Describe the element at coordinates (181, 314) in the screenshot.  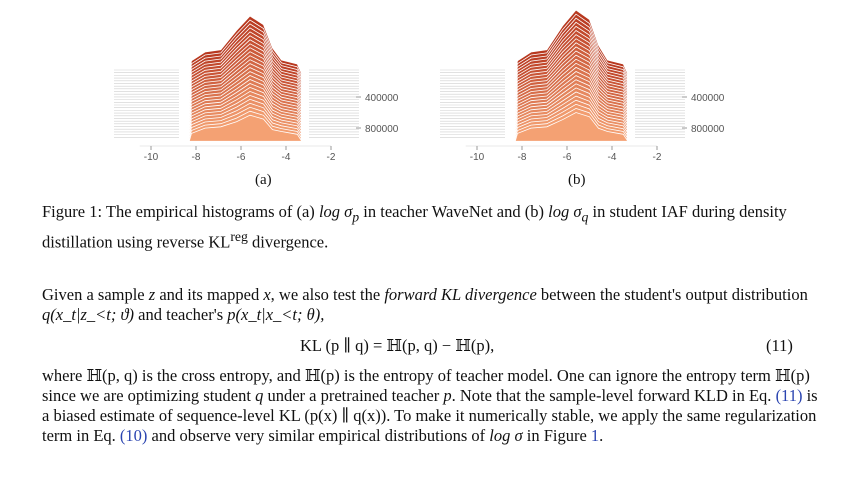
I see `text: and teacher's` at that location.